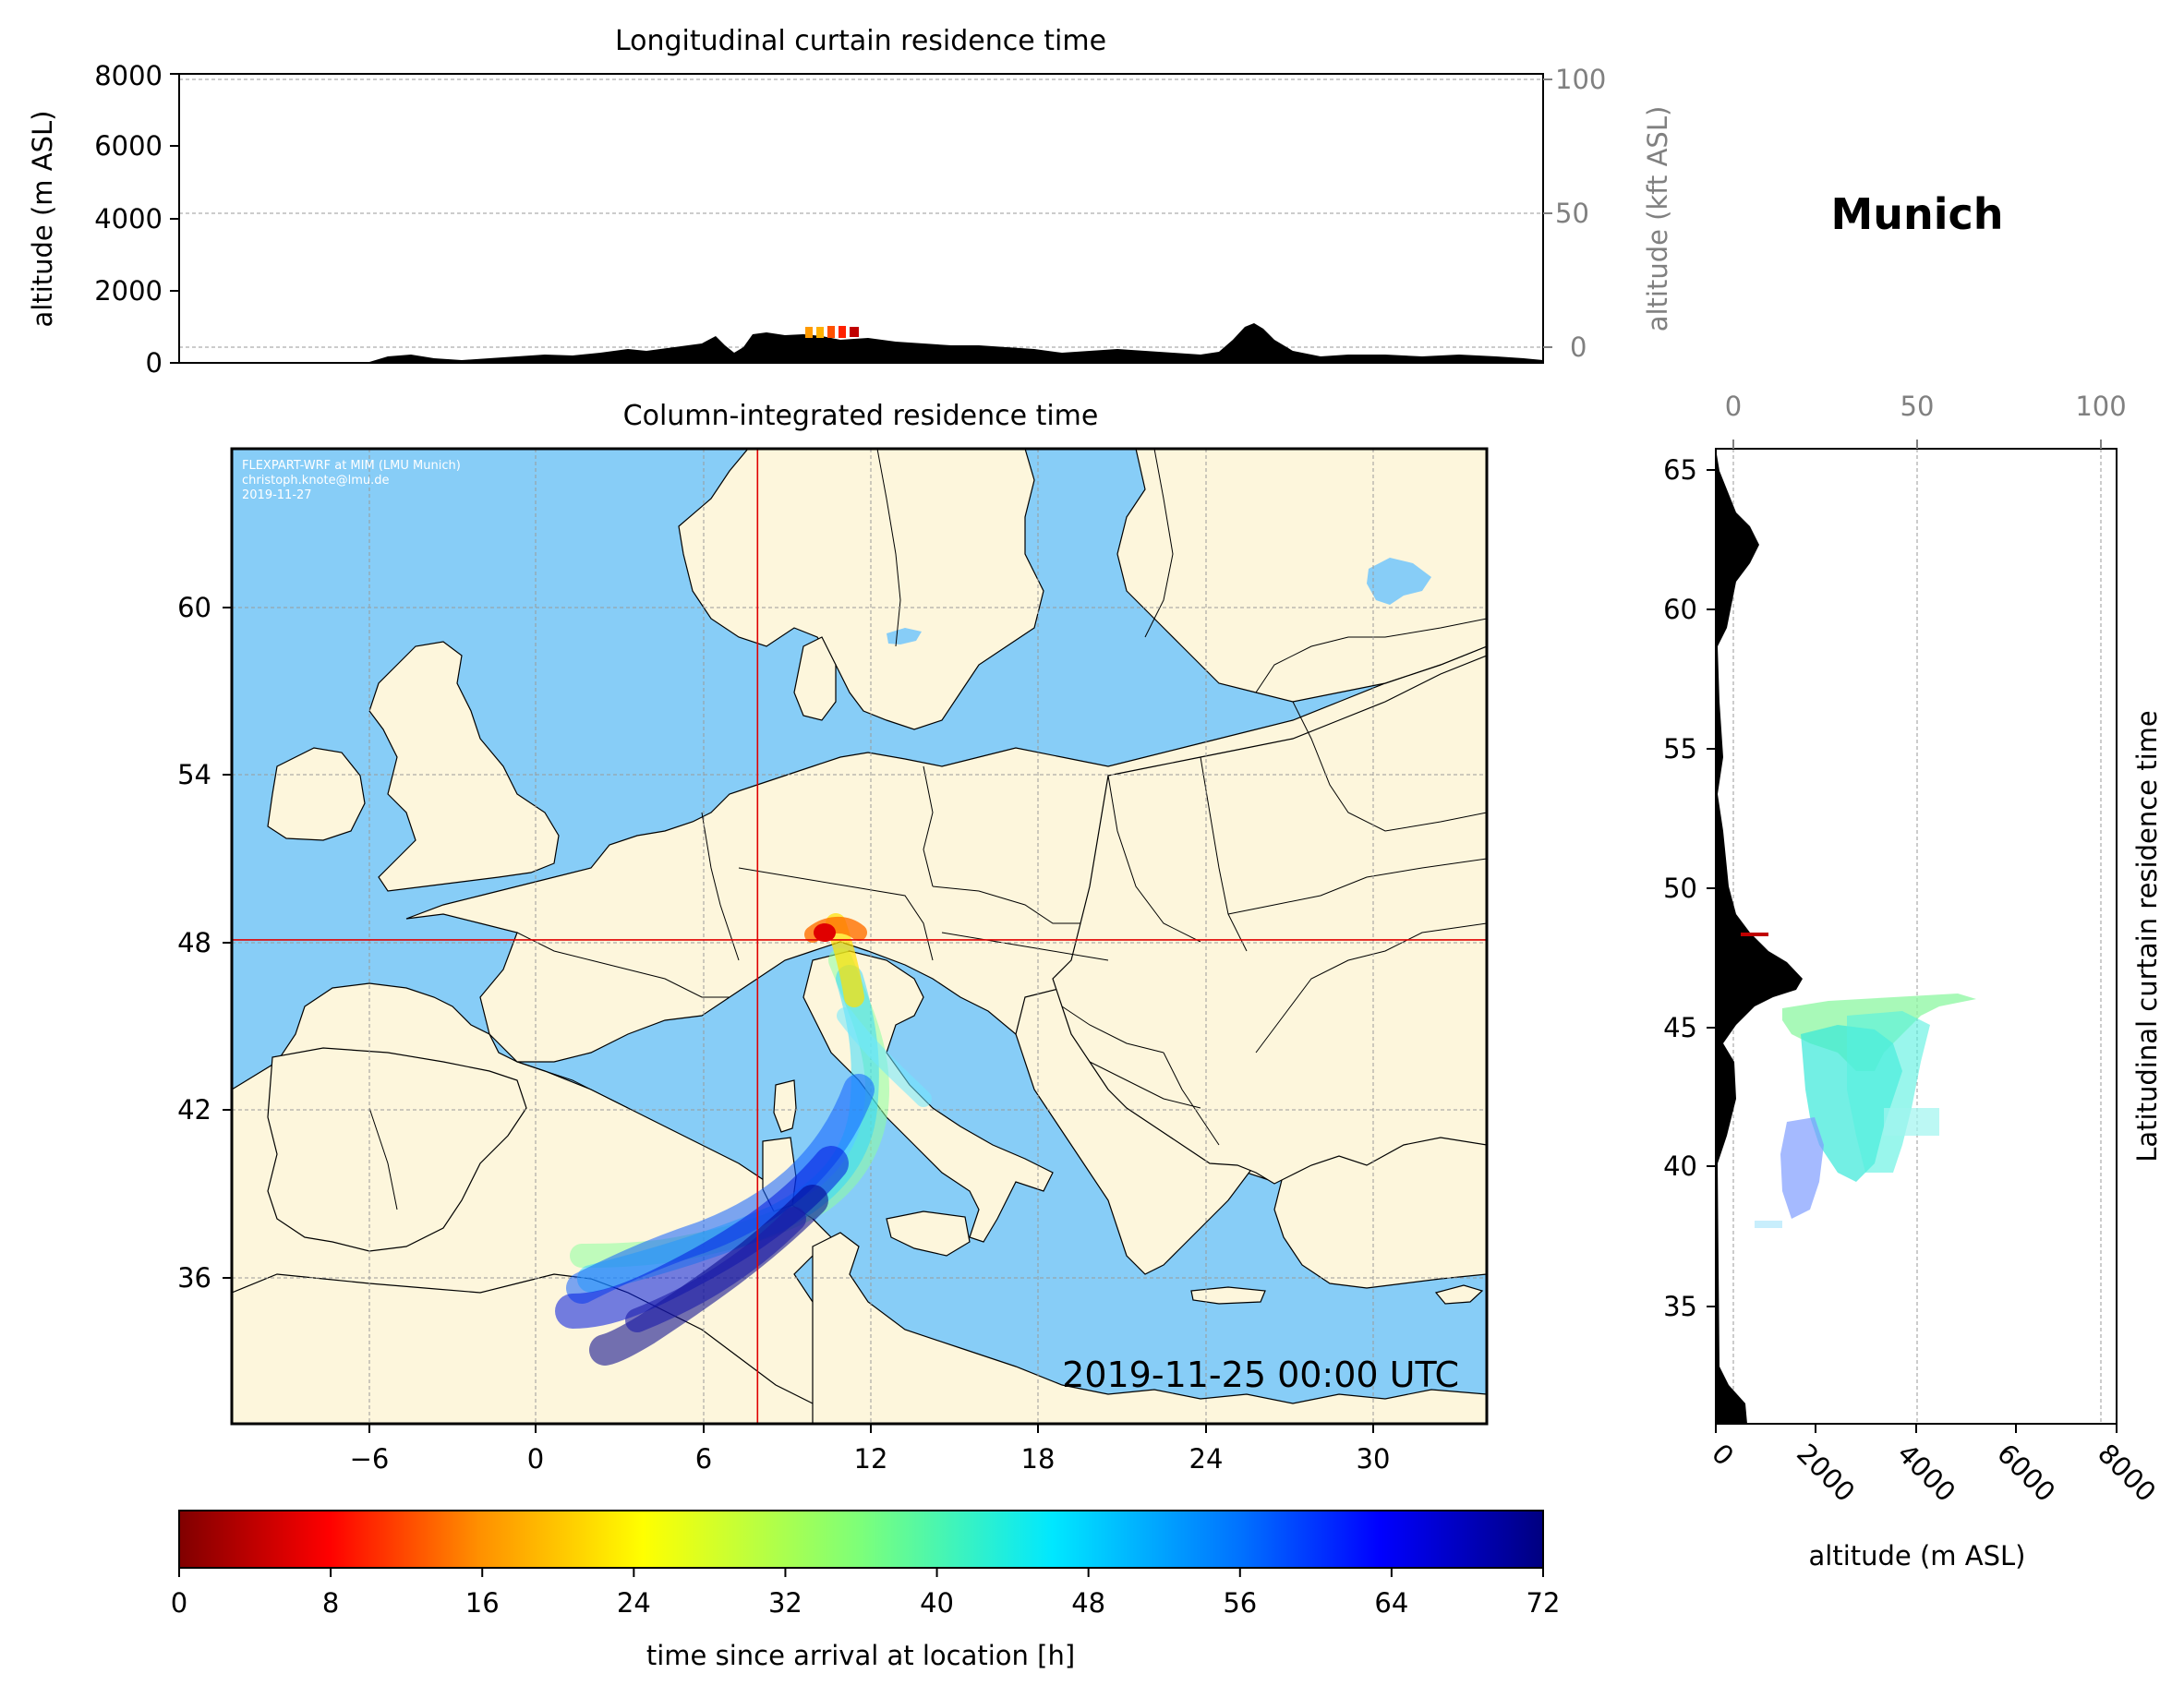  Describe the element at coordinates (937, 1603) in the screenshot. I see `colorbar-tick-label: 40` at that location.